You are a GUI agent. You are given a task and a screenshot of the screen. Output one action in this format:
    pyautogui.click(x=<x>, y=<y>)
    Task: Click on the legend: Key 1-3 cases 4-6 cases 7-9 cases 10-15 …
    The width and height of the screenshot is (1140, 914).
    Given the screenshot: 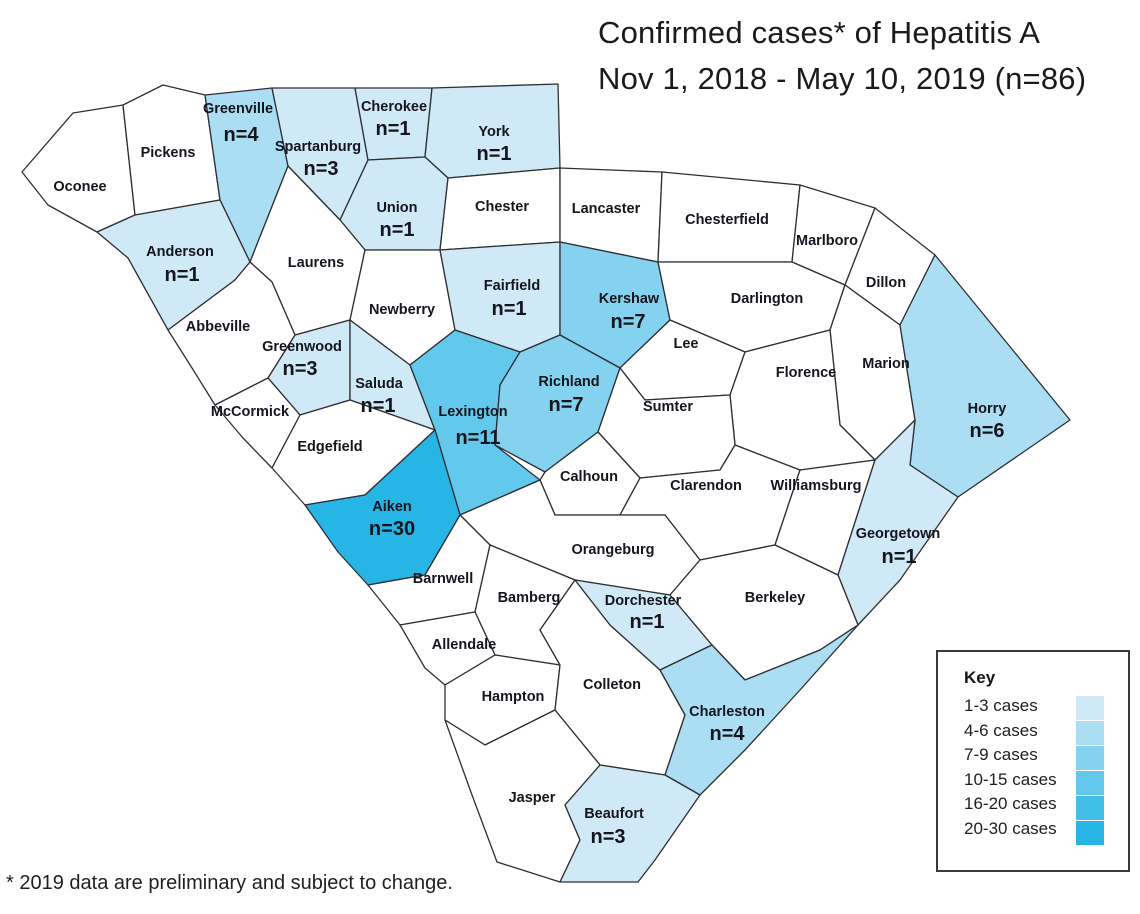 What is the action you would take?
    pyautogui.click(x=1033, y=761)
    